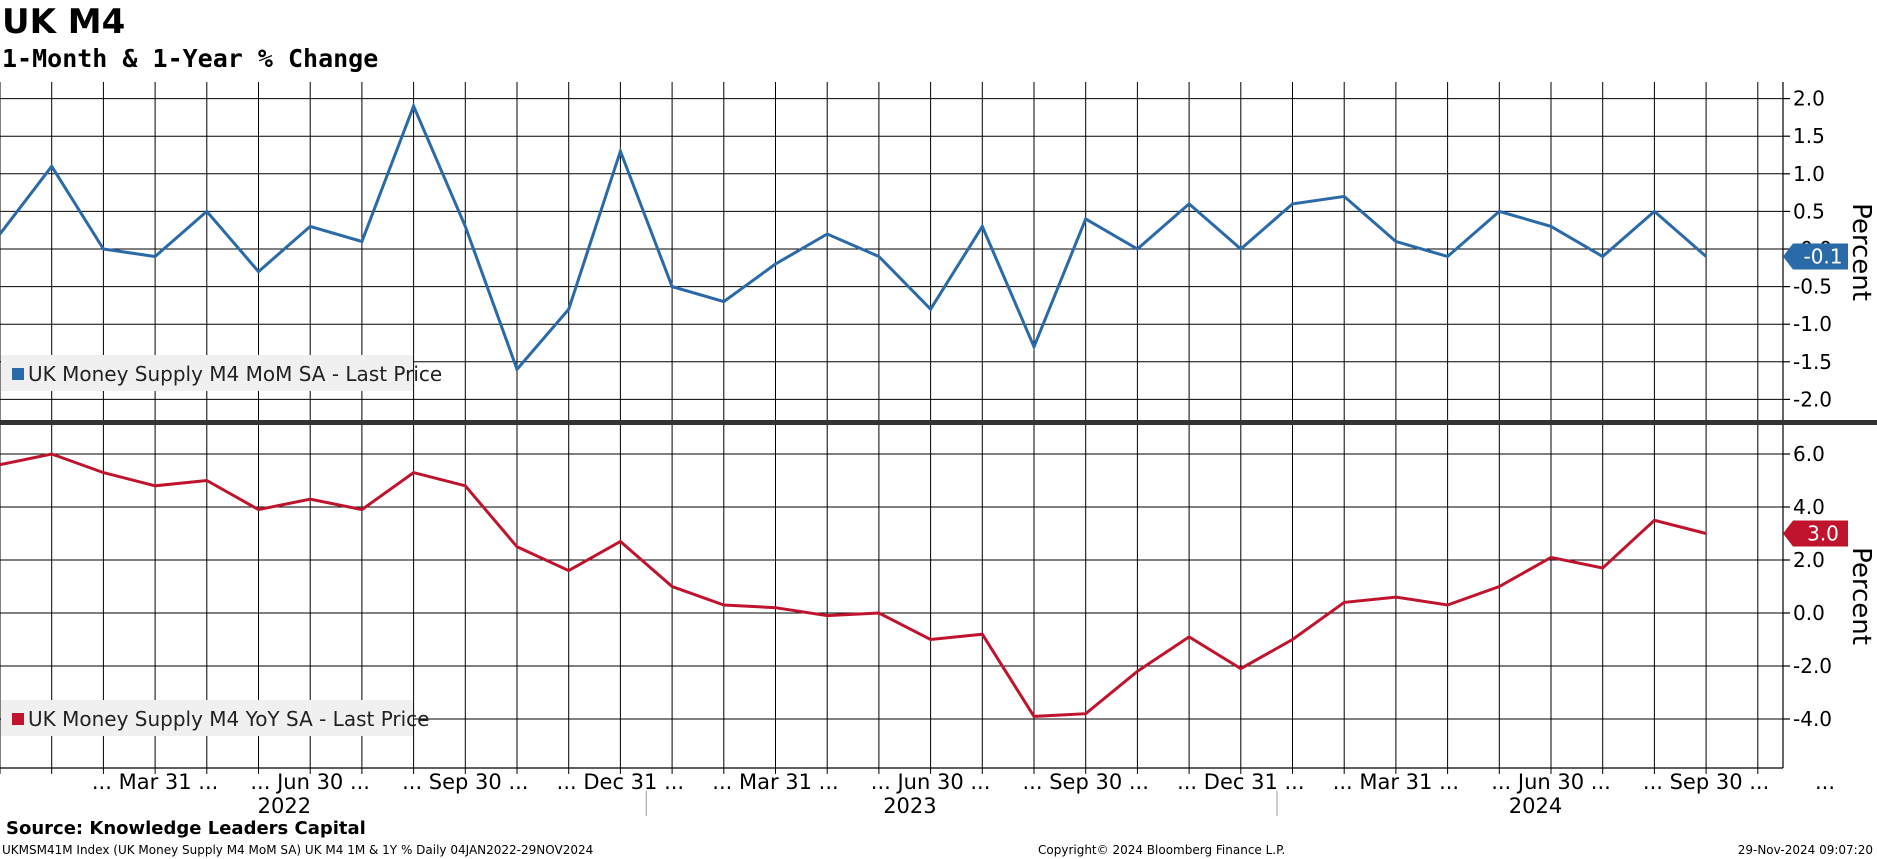 This screenshot has height=859, width=1877. What do you see at coordinates (909, 806) in the screenshot?
I see `year-label: 2023` at bounding box center [909, 806].